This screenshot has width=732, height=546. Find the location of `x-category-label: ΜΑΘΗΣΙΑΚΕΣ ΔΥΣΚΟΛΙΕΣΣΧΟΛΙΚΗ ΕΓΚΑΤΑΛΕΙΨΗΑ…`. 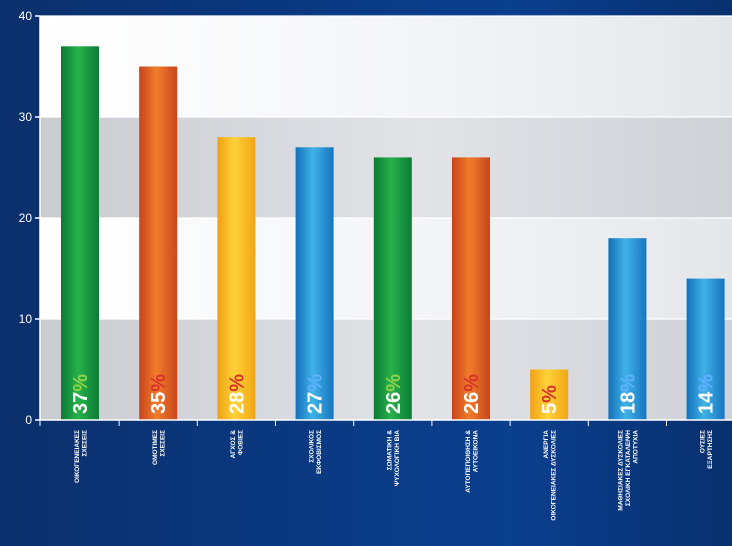

x-category-label: ΜΑΘΗΣΙΑΚΕΣ ΔΥΣΚΟΛΙΕΣΣΧΟΛΙΚΗ ΕΓΚΑΤΑΛΕΙΨΗΑ… is located at coordinates (628, 470).